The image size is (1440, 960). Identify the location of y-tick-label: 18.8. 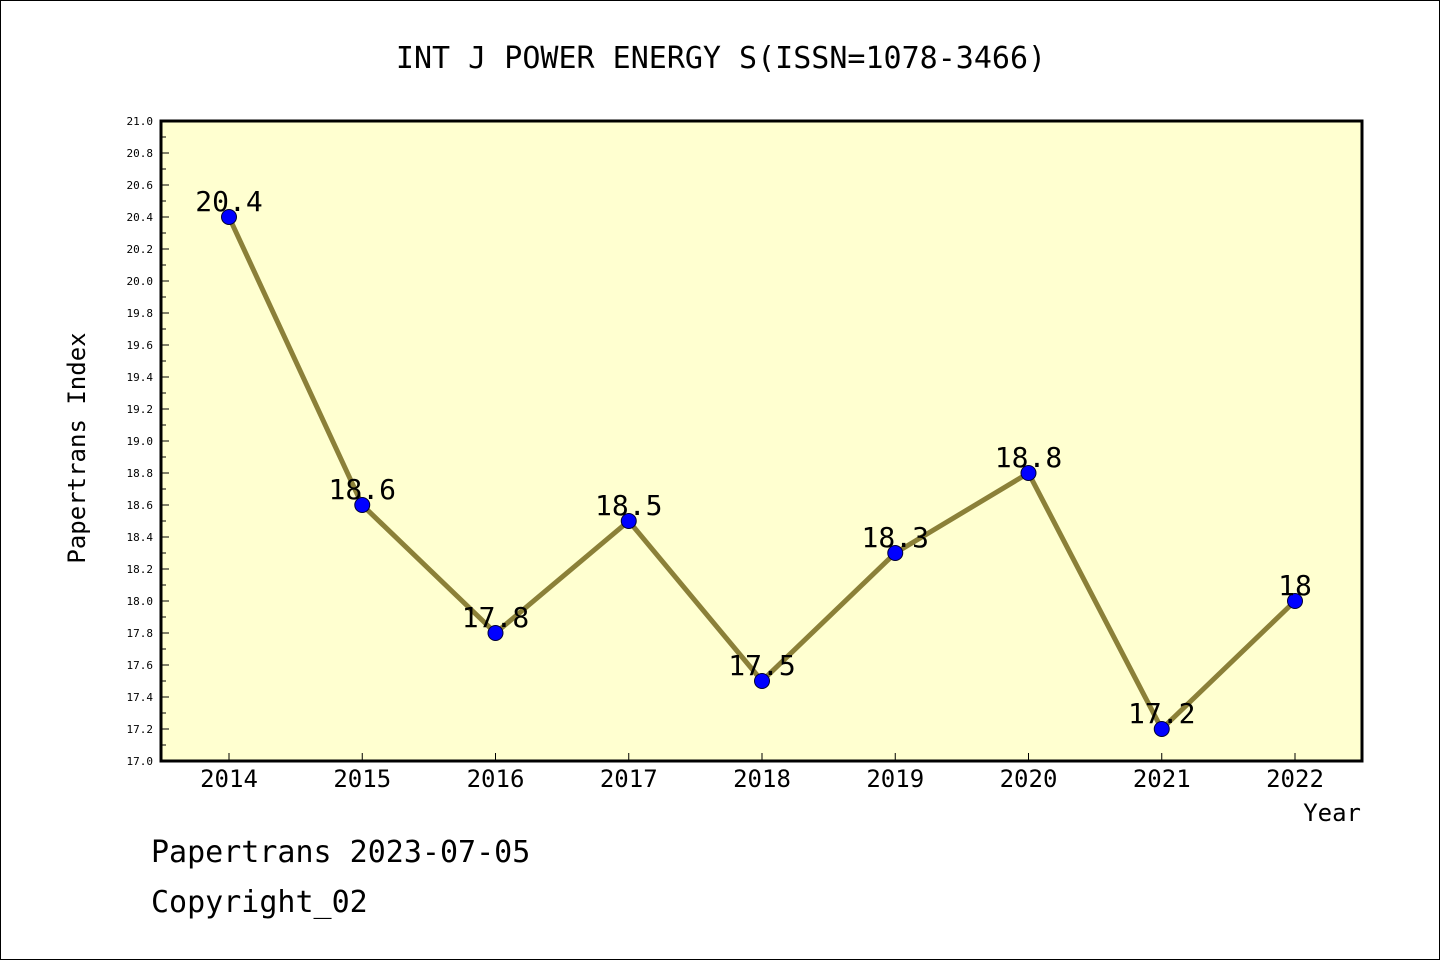
(140, 473).